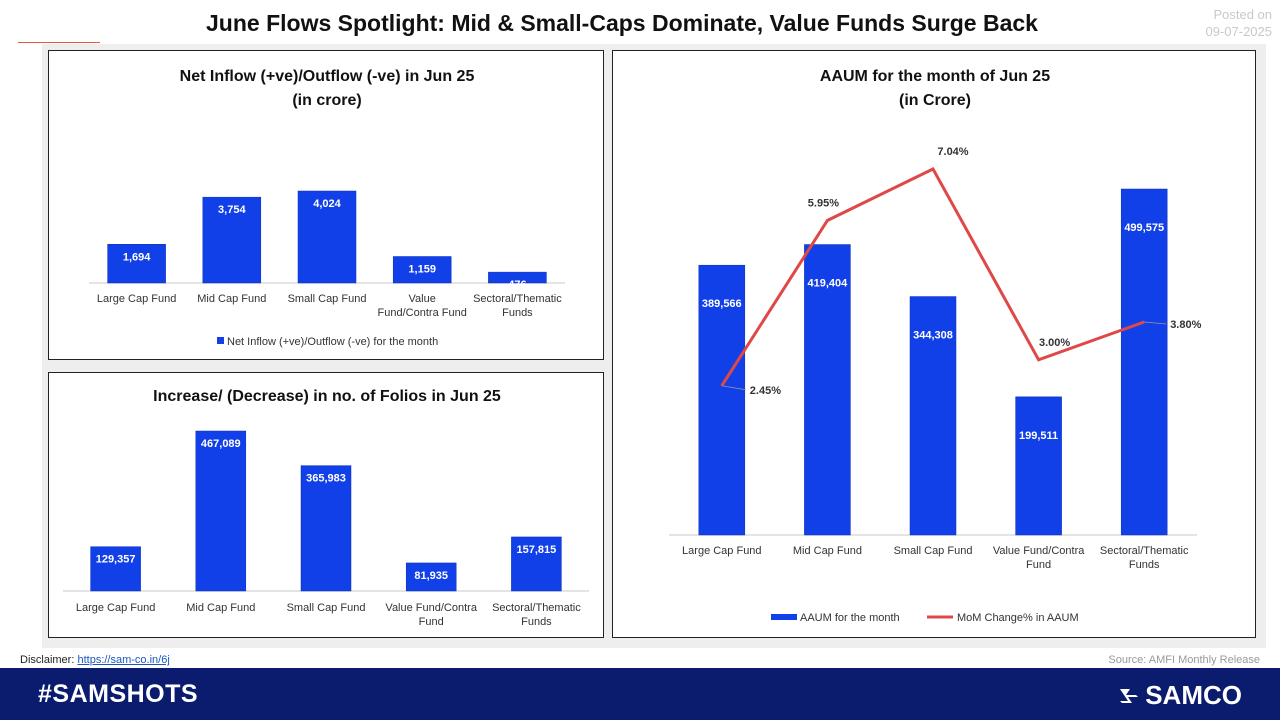  What do you see at coordinates (1018, 618) in the screenshot?
I see `legend-label: MoM Change% in AAUM` at bounding box center [1018, 618].